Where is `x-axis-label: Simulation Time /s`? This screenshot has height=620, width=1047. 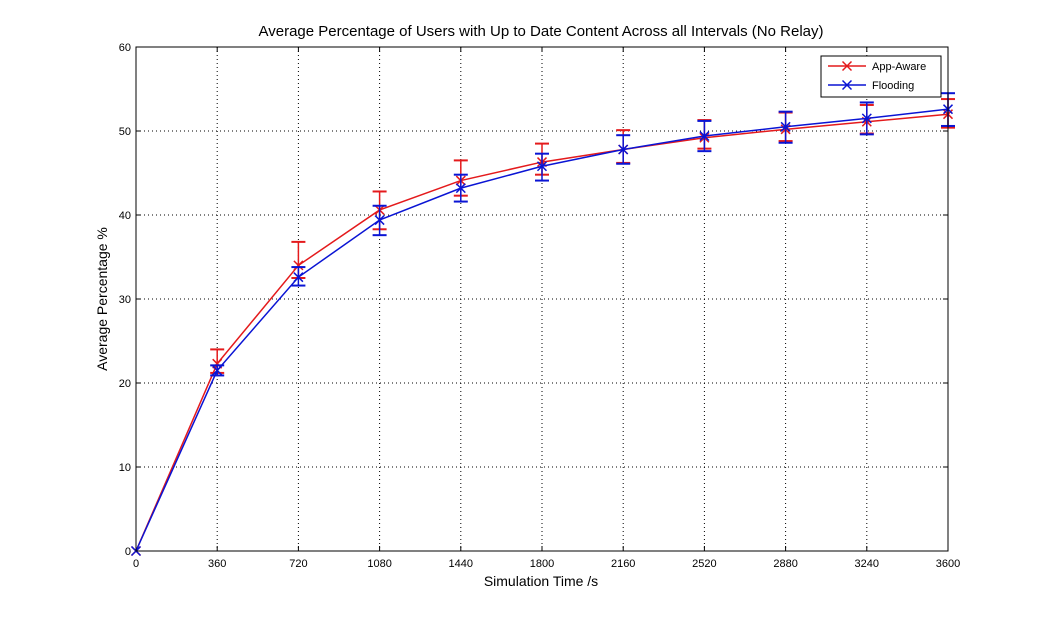 x-axis-label: Simulation Time /s is located at coordinates (541, 581).